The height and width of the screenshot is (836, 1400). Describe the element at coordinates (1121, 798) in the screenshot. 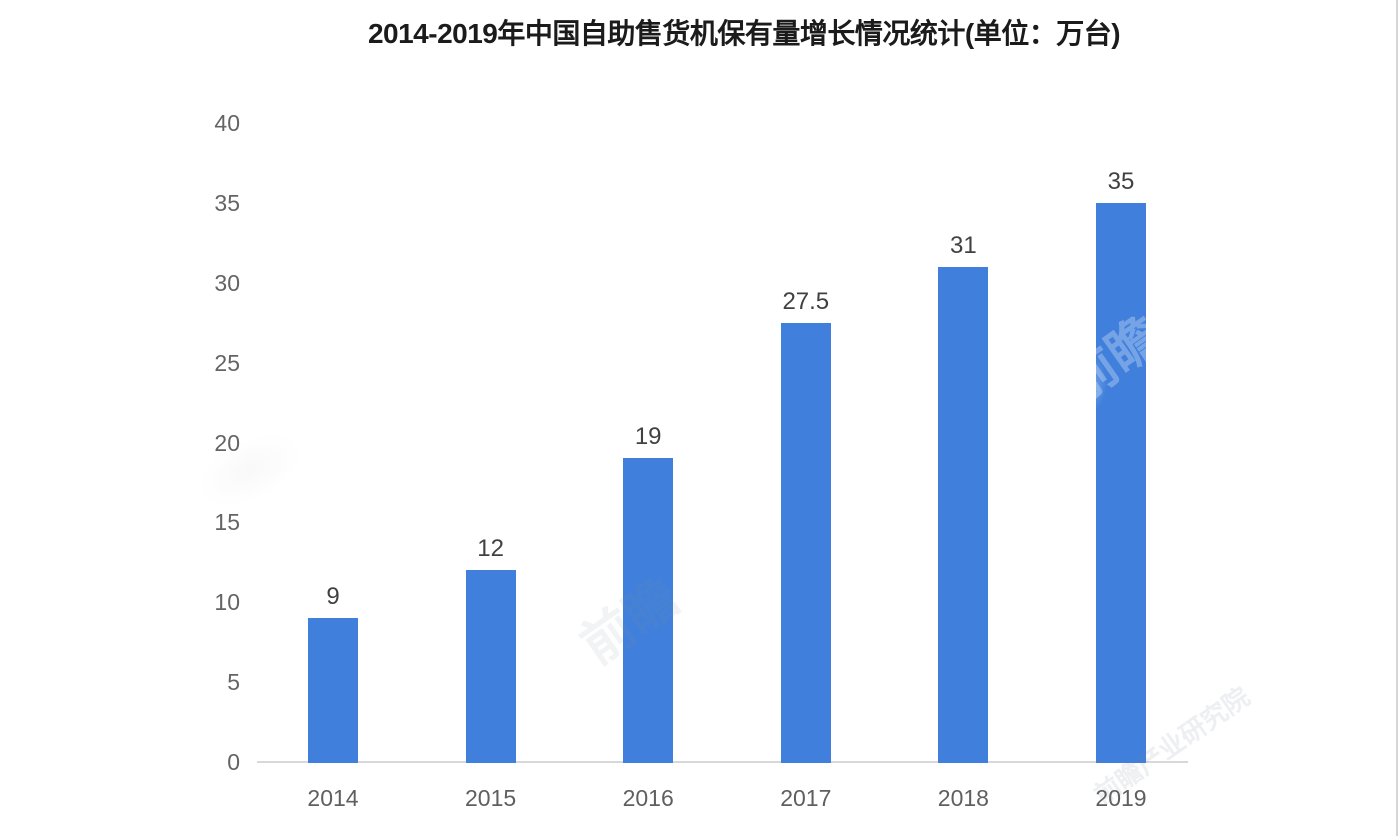

I see `x-axis-tick-label: 2019` at that location.